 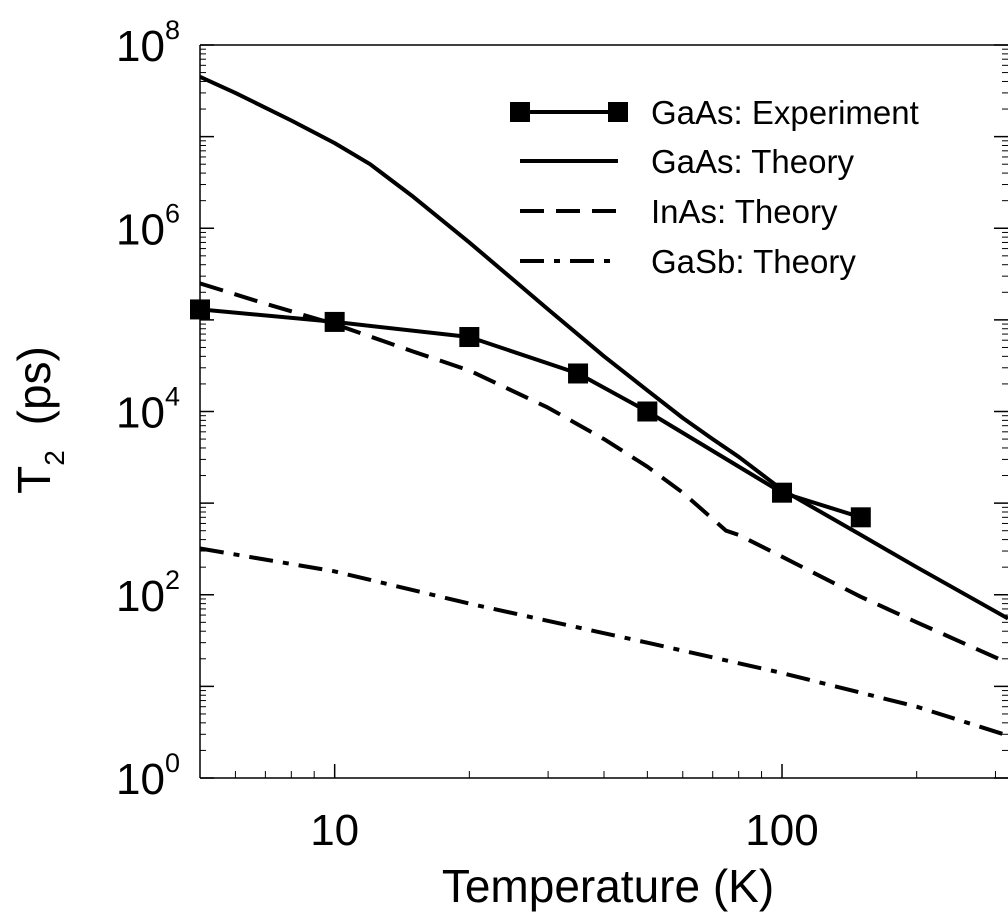 I want to click on y-axis-title: T2 (ps), so click(x=39, y=420).